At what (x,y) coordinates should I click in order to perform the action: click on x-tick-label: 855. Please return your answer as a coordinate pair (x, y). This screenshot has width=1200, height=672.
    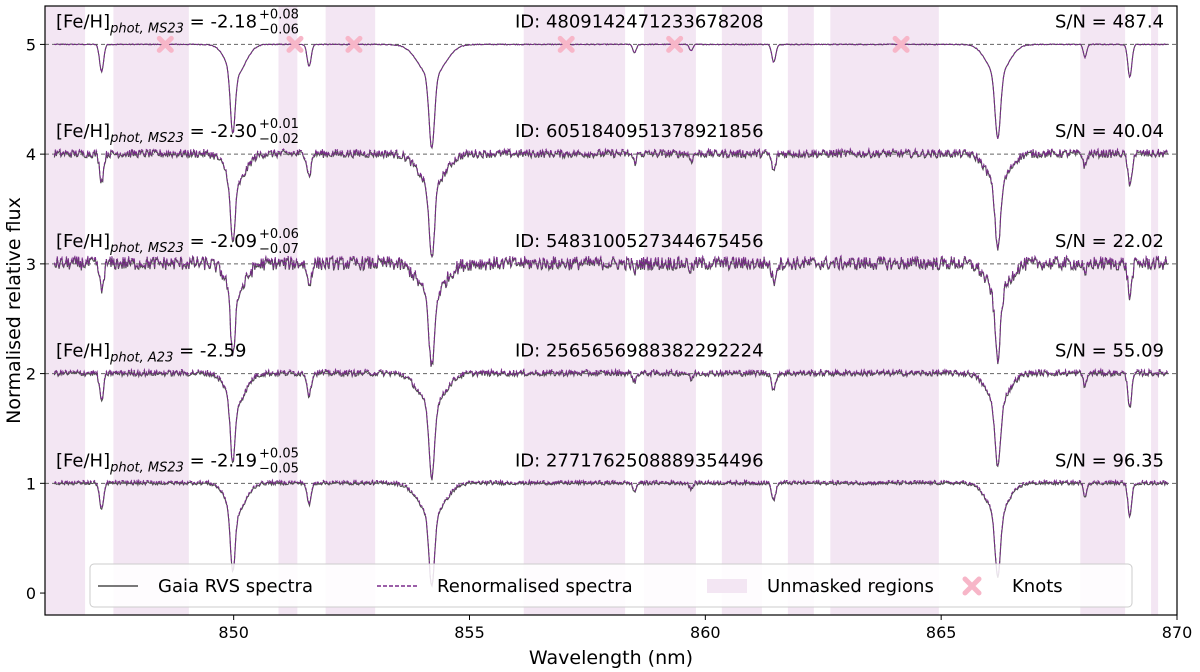
    Looking at the image, I should click on (469, 632).